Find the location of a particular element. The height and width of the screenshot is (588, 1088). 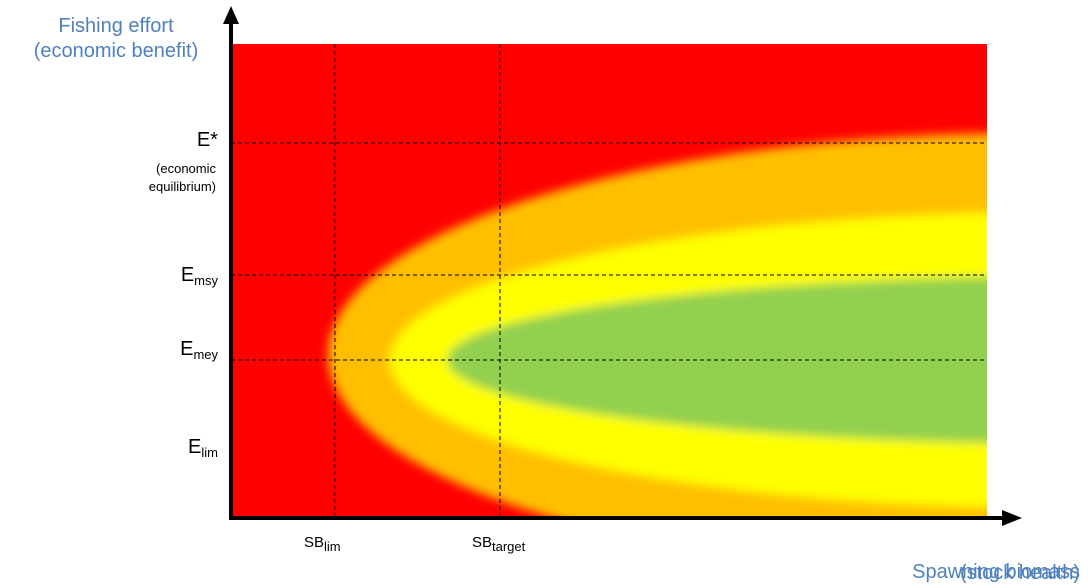

sb-lim-main: SB is located at coordinates (314, 542).